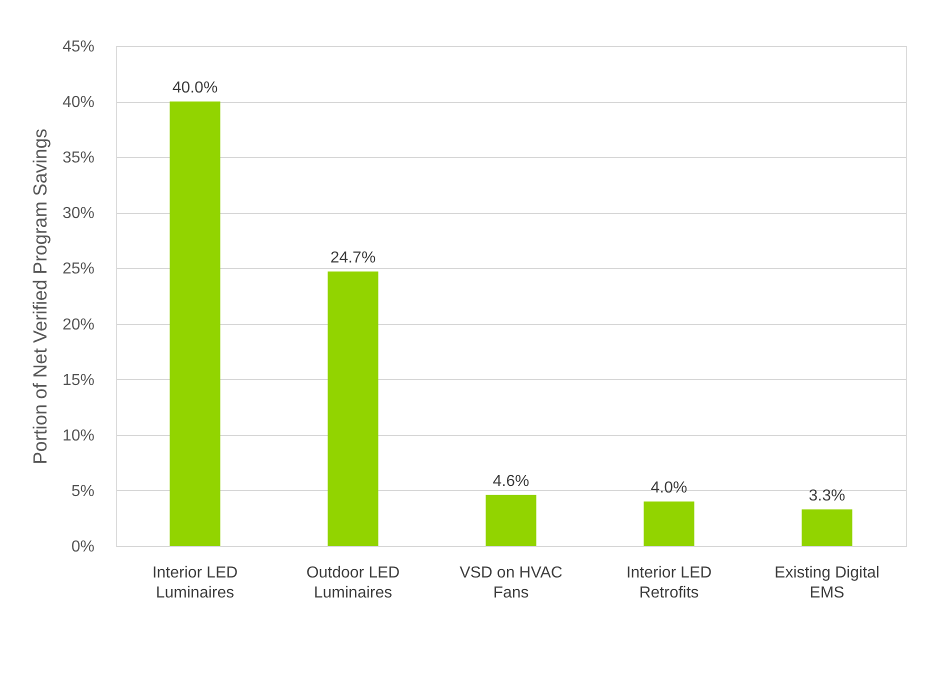  What do you see at coordinates (82, 547) in the screenshot?
I see `y-tick-label: 0%` at bounding box center [82, 547].